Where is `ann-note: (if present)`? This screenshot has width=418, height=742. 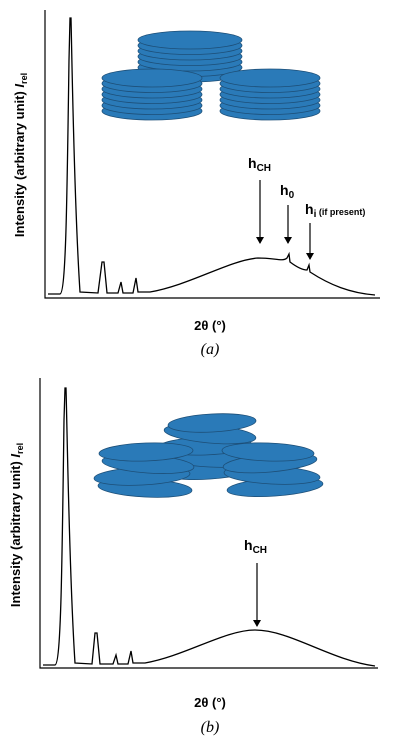 ann-note: (if present) is located at coordinates (340, 212).